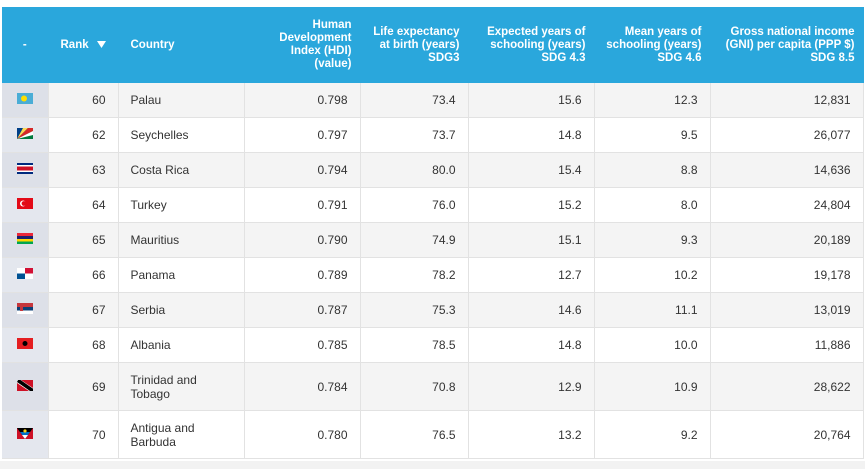 The image size is (865, 469). Describe the element at coordinates (444, 100) in the screenshot. I see `cell-text: 73.4` at that location.